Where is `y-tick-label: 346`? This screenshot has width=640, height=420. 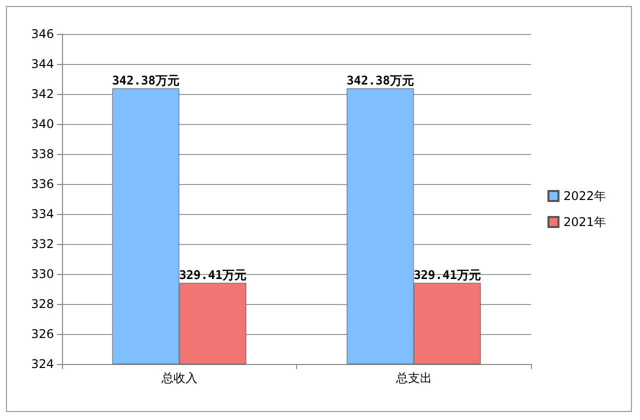
y-tick-label: 346 is located at coordinates (42, 34).